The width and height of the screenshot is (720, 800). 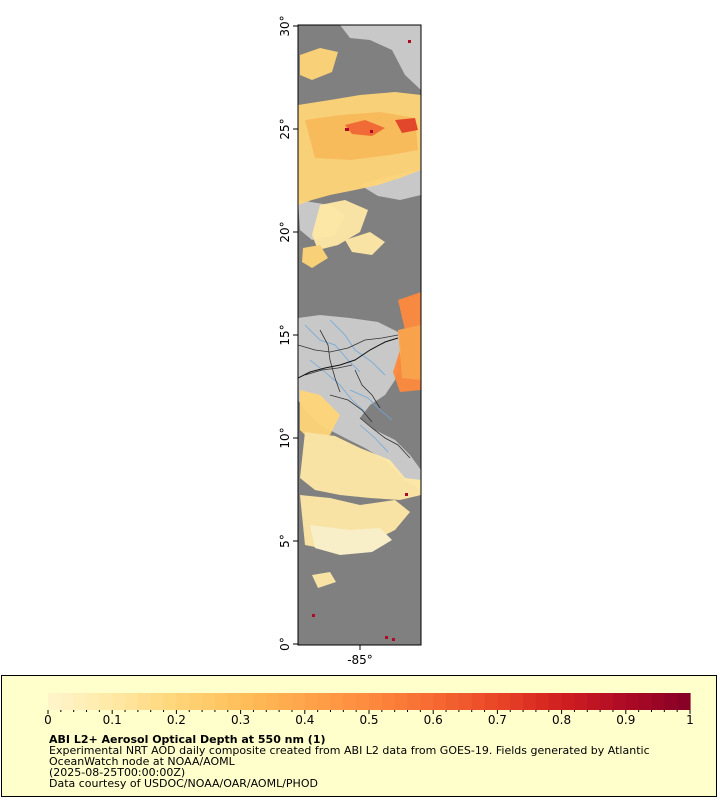 I want to click on colorbar-tick-label: 0.4, so click(x=304, y=720).